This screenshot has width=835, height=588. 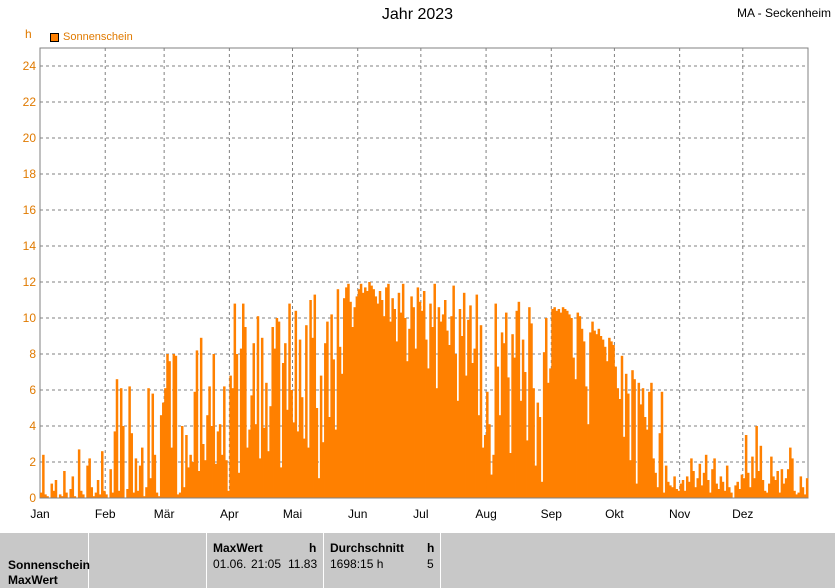 What do you see at coordinates (54, 37) in the screenshot?
I see `legend-swatch` at bounding box center [54, 37].